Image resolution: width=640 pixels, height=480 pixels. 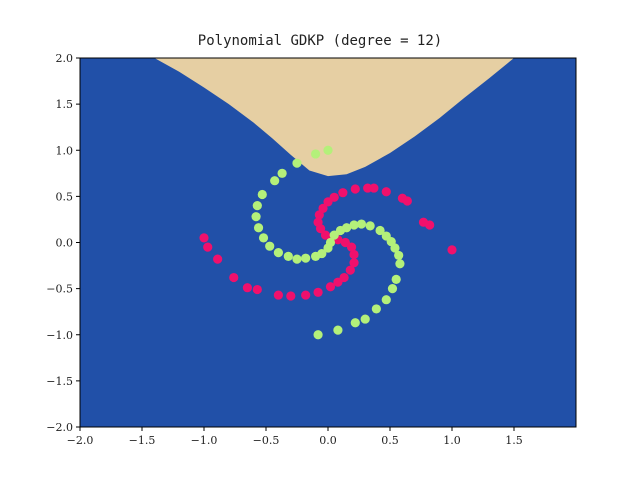 What do you see at coordinates (266, 440) in the screenshot?
I see `x-tick-label: −0.5` at bounding box center [266, 440].